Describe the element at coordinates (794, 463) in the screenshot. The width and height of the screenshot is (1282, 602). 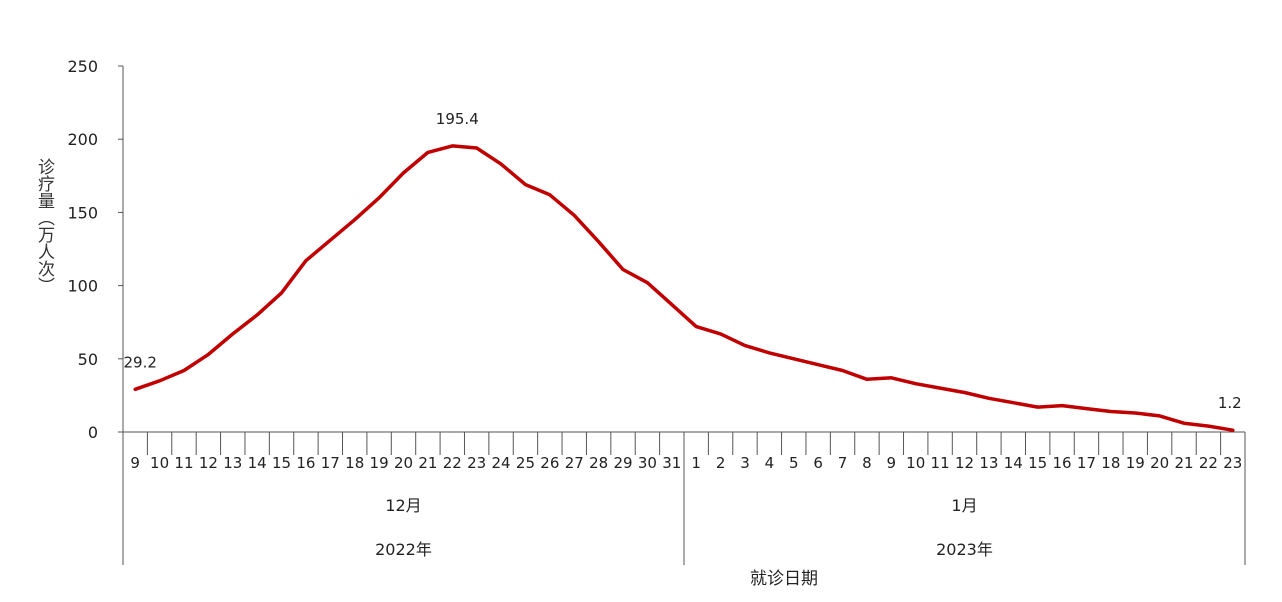
I see `x-tick-label: 5` at that location.